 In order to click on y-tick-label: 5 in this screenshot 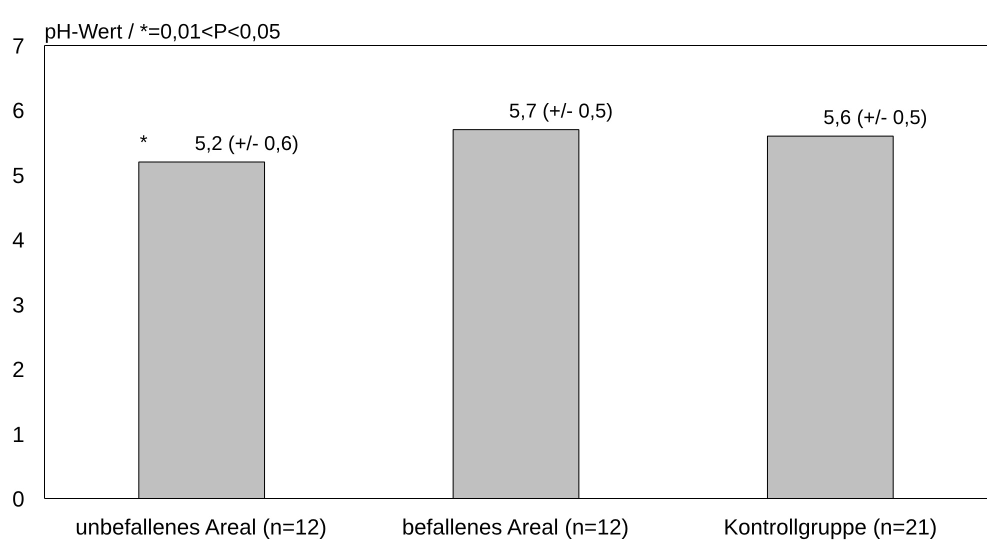, I will do `click(18, 175)`.